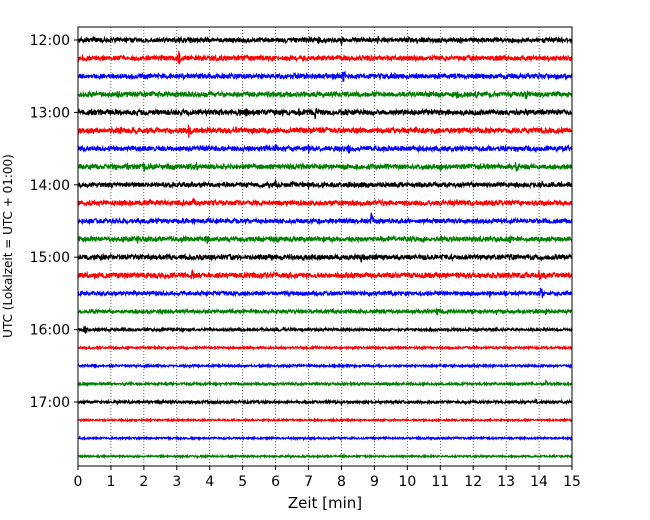  I want to click on x-axis-label: Zeit [min], so click(325, 503).